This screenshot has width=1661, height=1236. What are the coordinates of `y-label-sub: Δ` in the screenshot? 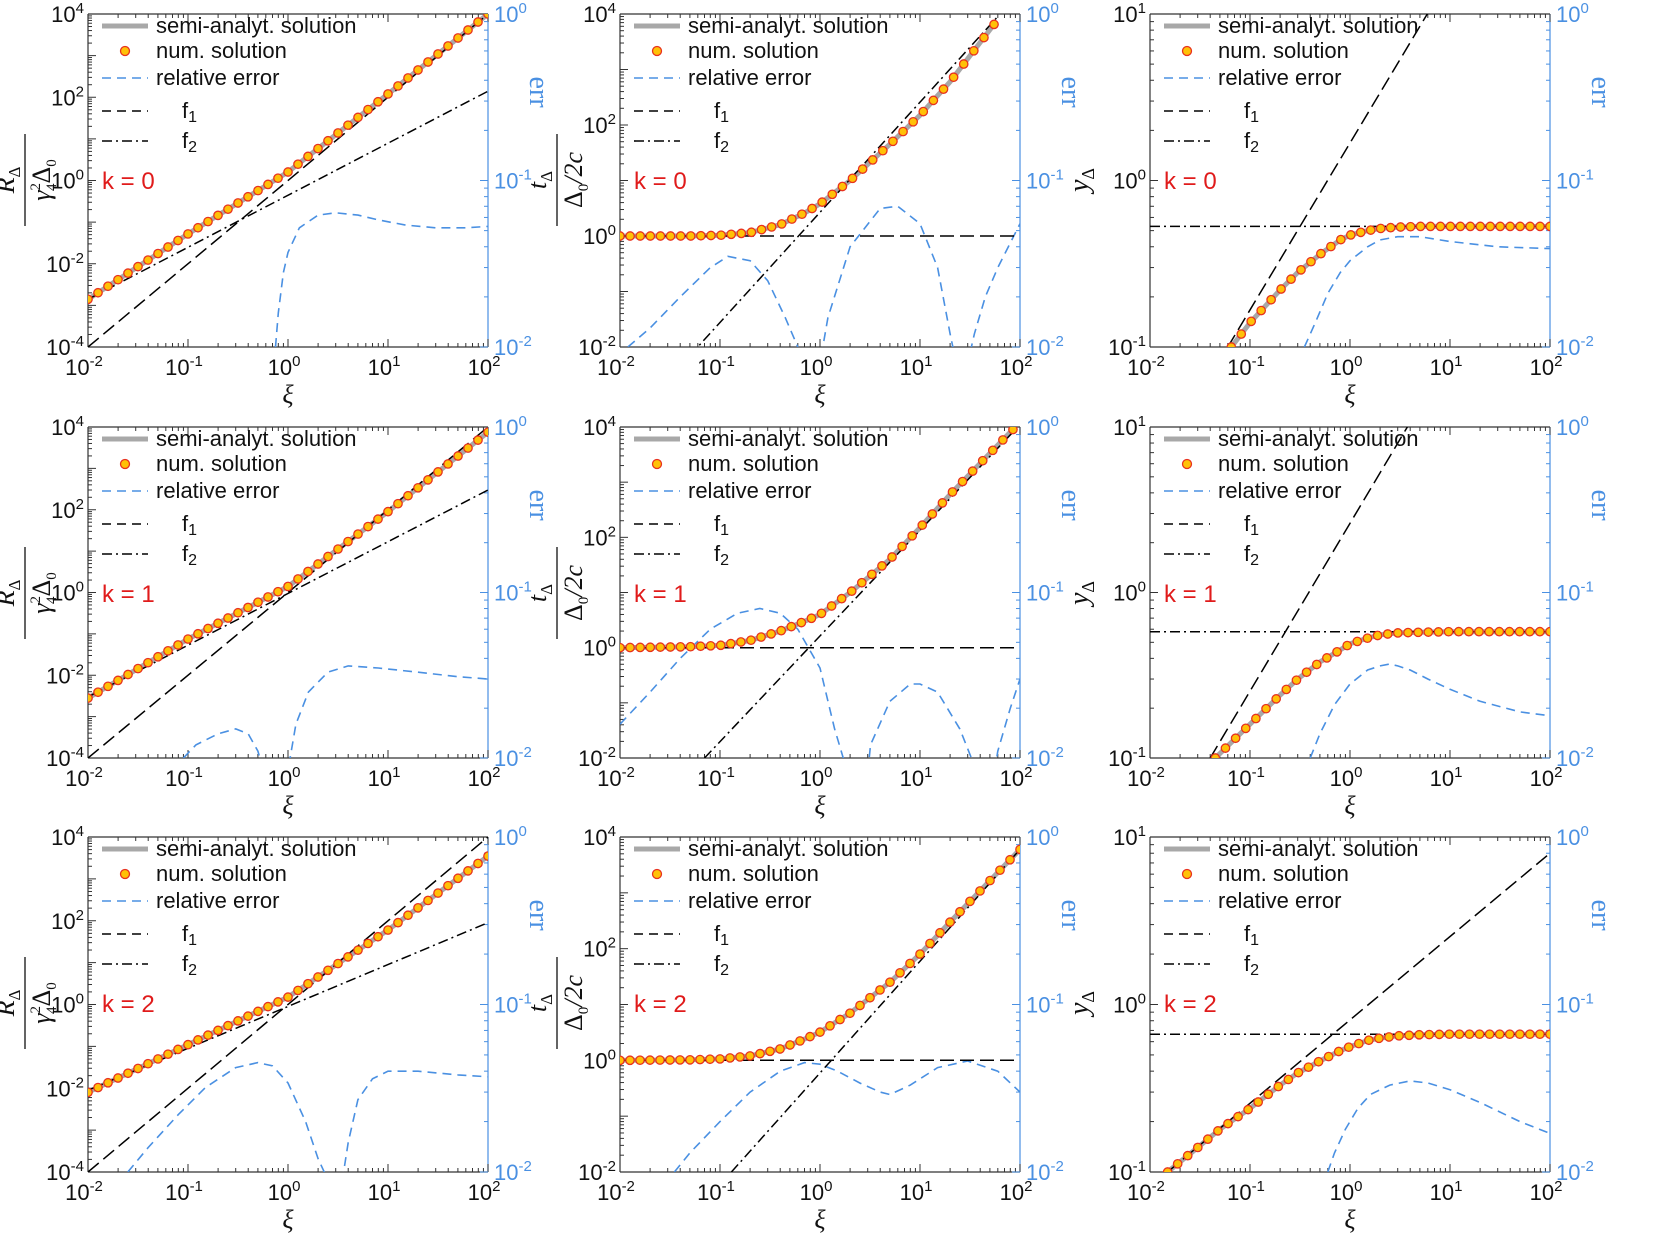 It's located at (1088, 174).